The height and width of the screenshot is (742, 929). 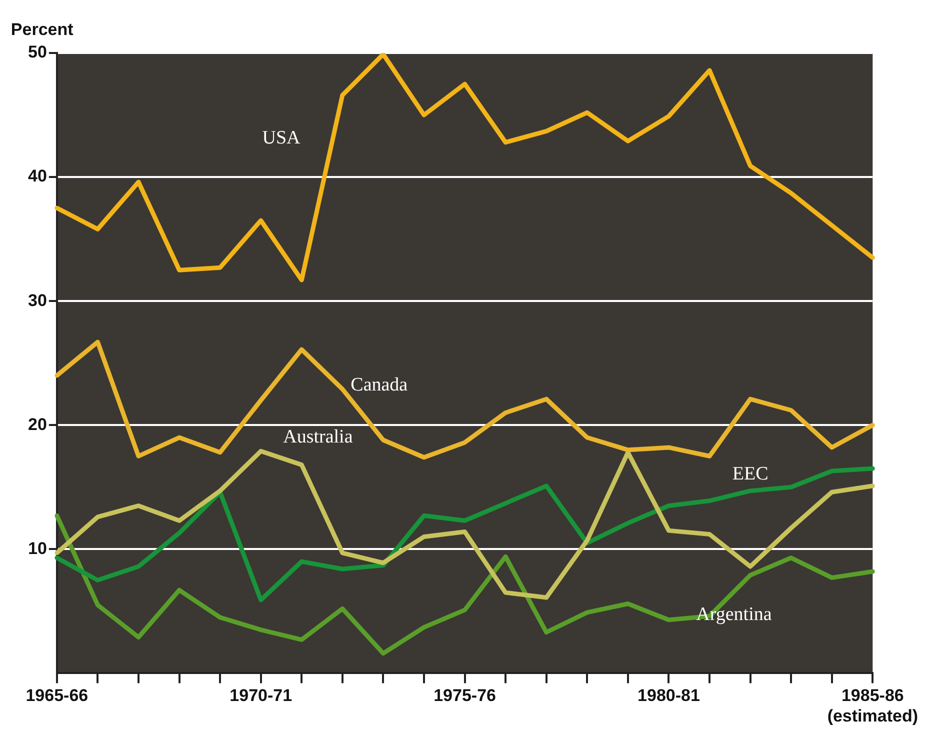 What do you see at coordinates (37, 548) in the screenshot?
I see `y-tick-label: 10` at bounding box center [37, 548].